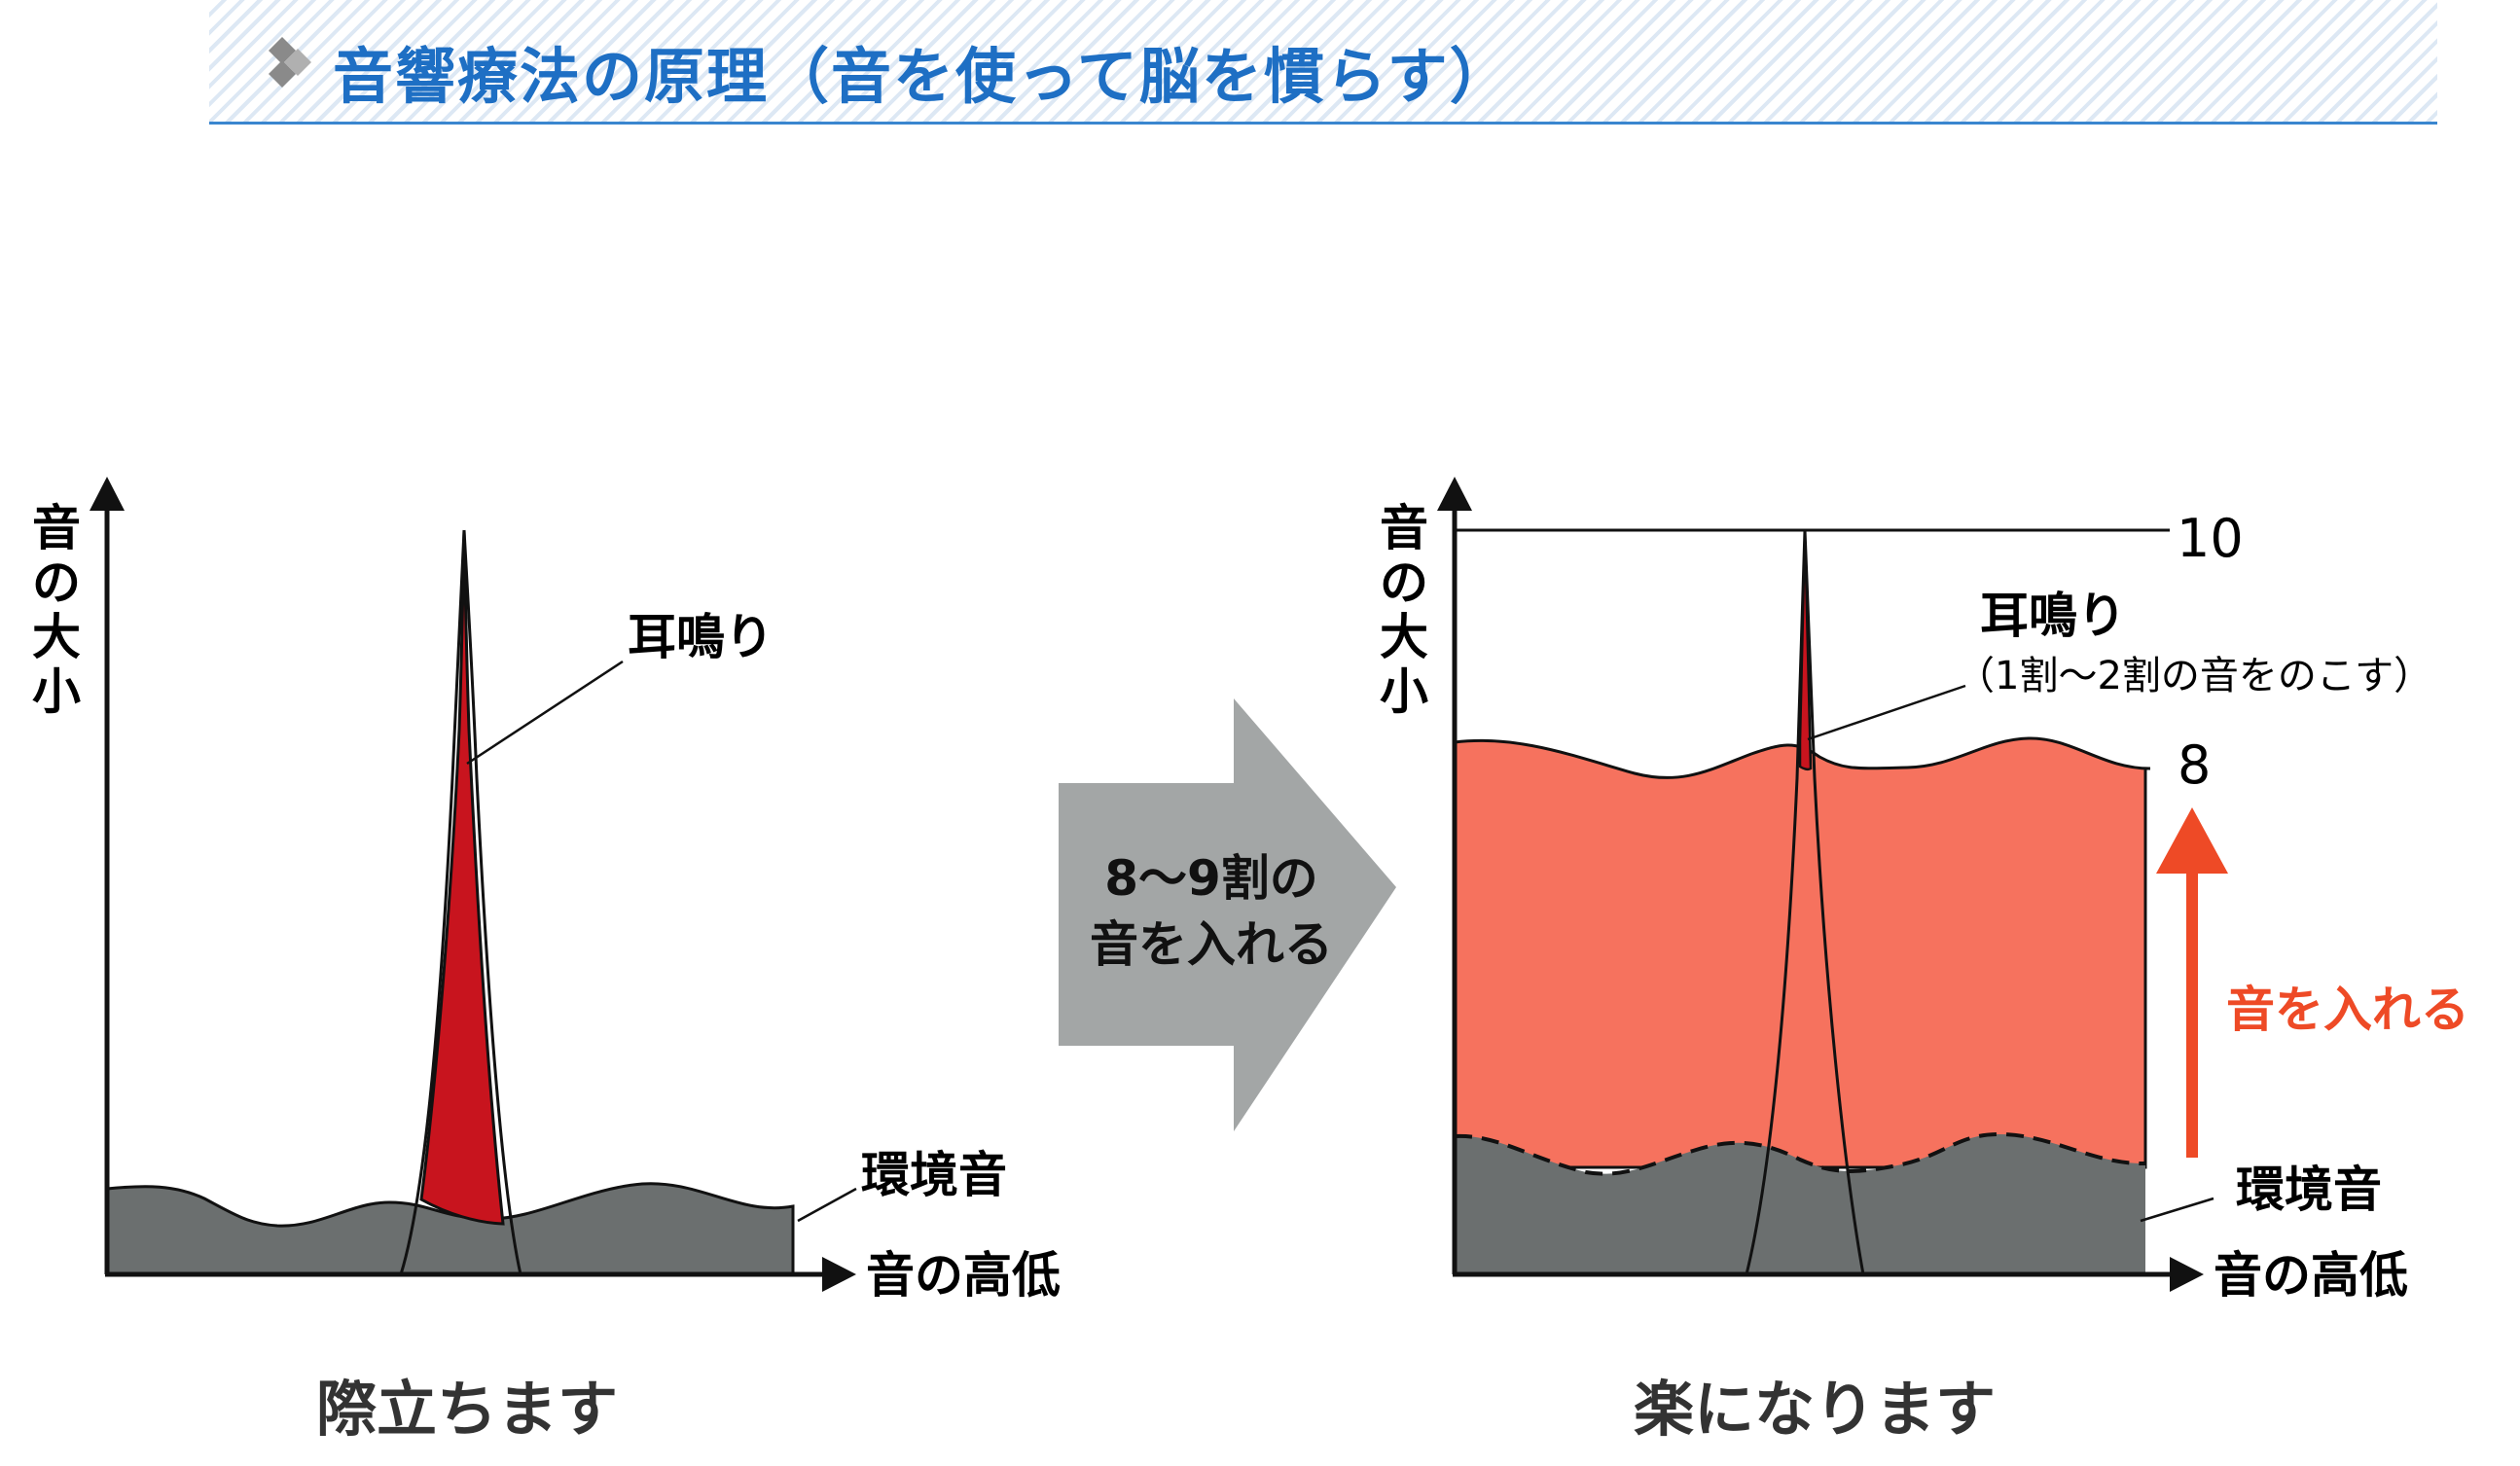 The width and height of the screenshot is (2520, 1466). Describe the element at coordinates (1211, 878) in the screenshot. I see `arrow-line1: 8〜9割の` at that location.